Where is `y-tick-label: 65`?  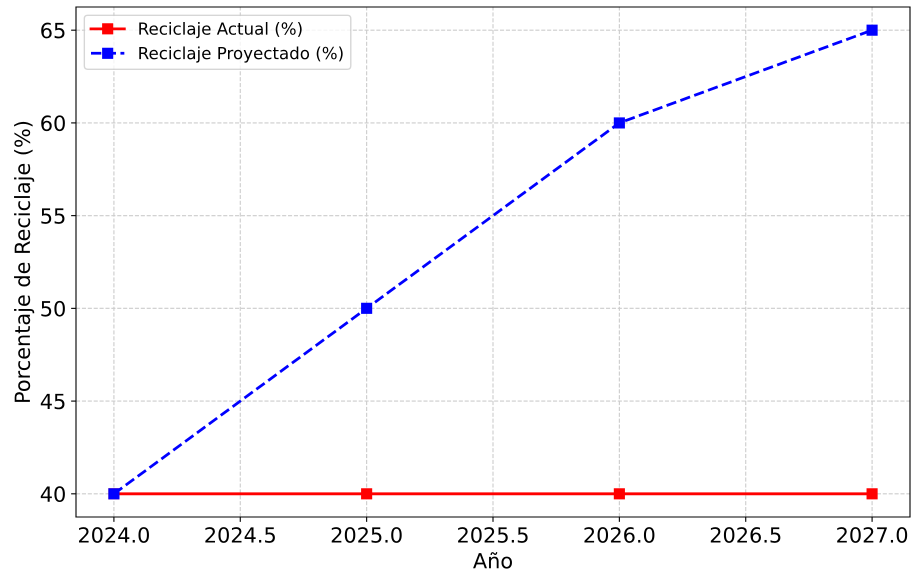 y-tick-label: 65 is located at coordinates (52, 30).